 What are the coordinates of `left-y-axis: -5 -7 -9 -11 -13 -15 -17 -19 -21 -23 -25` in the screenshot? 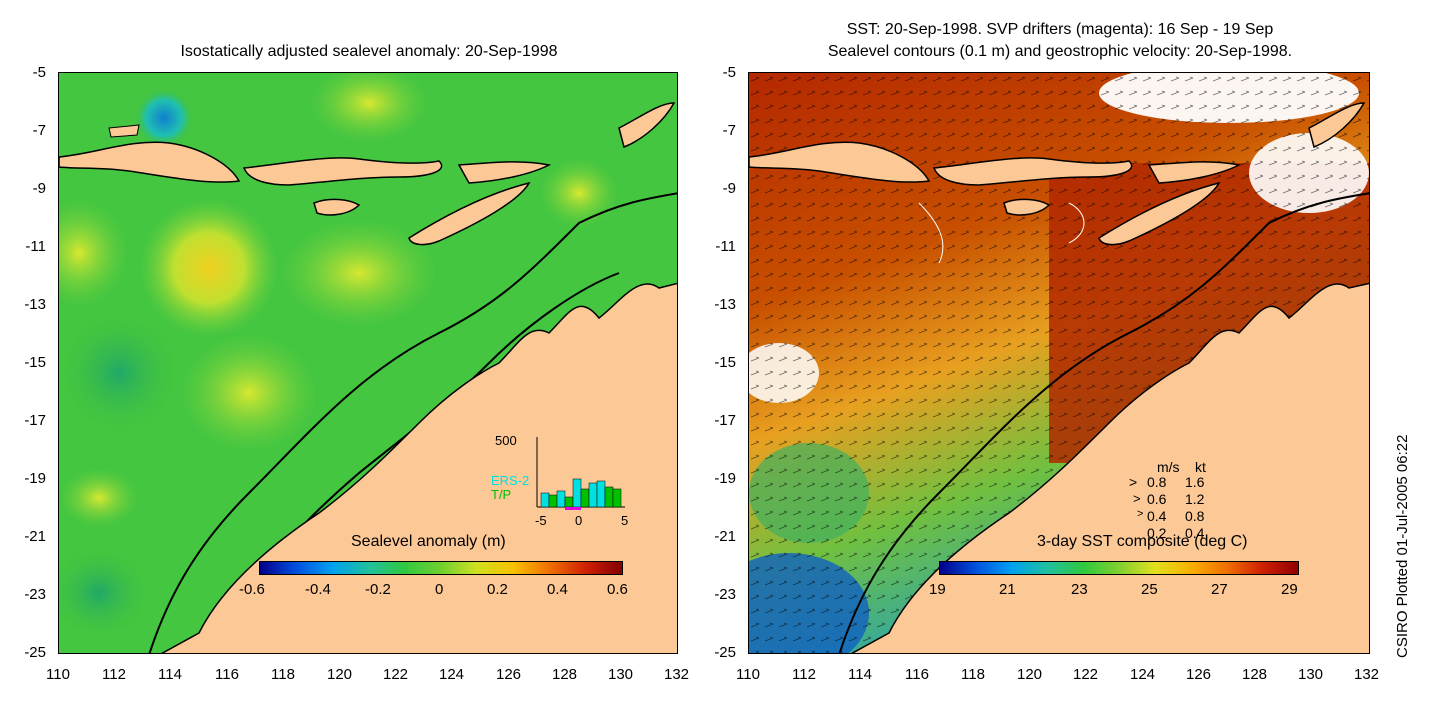 It's located at (25, 364).